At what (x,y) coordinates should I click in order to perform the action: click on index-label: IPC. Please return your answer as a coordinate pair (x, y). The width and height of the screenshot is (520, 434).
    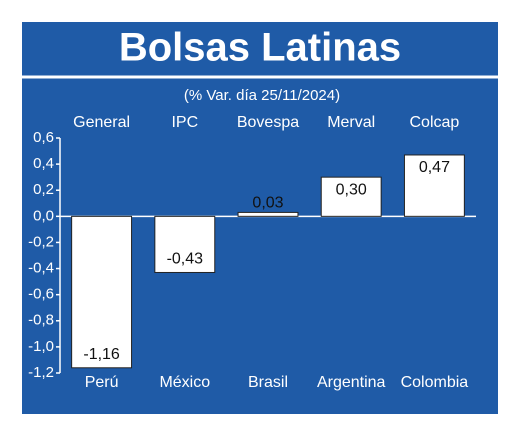
    Looking at the image, I should click on (184, 122).